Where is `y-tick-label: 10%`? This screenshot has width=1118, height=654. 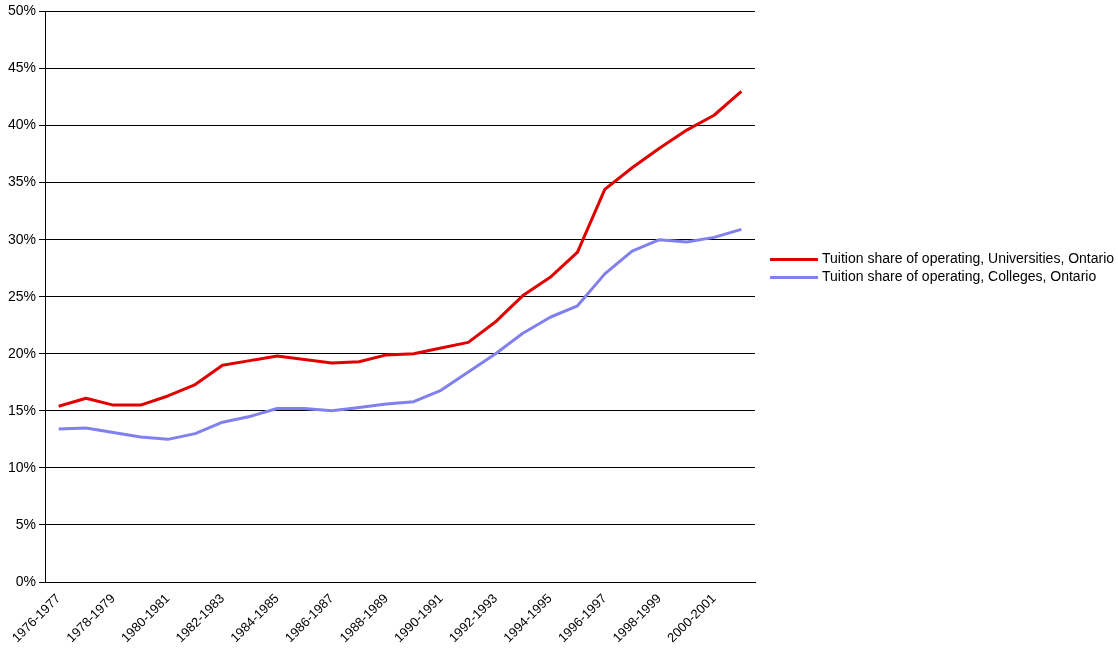 y-tick-label: 10% is located at coordinates (22, 466).